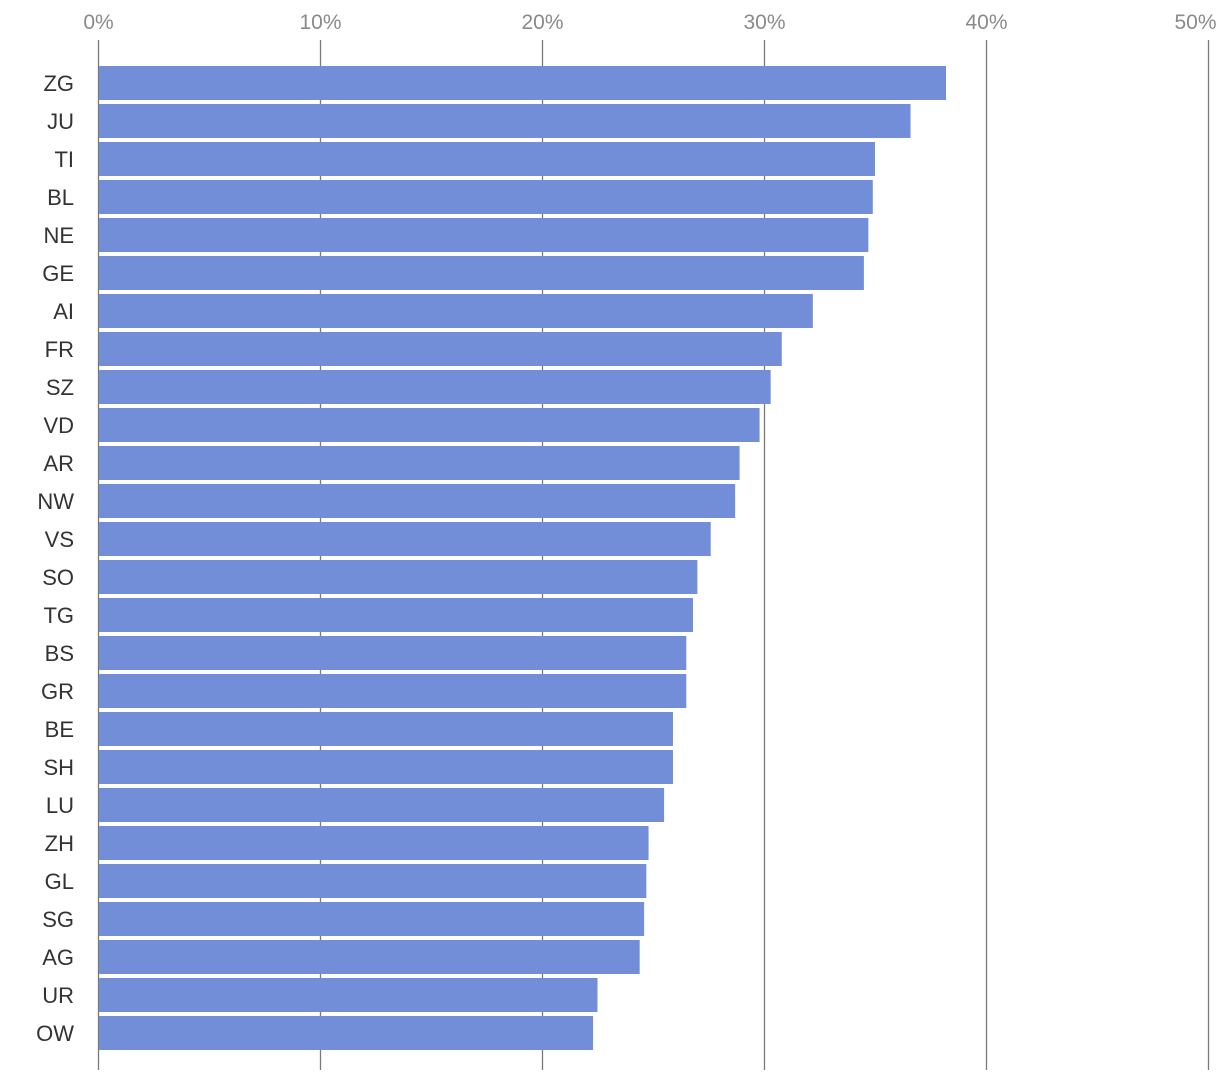 Image resolution: width=1220 pixels, height=1080 pixels. What do you see at coordinates (57, 691) in the screenshot?
I see `category-label-gr: GR` at bounding box center [57, 691].